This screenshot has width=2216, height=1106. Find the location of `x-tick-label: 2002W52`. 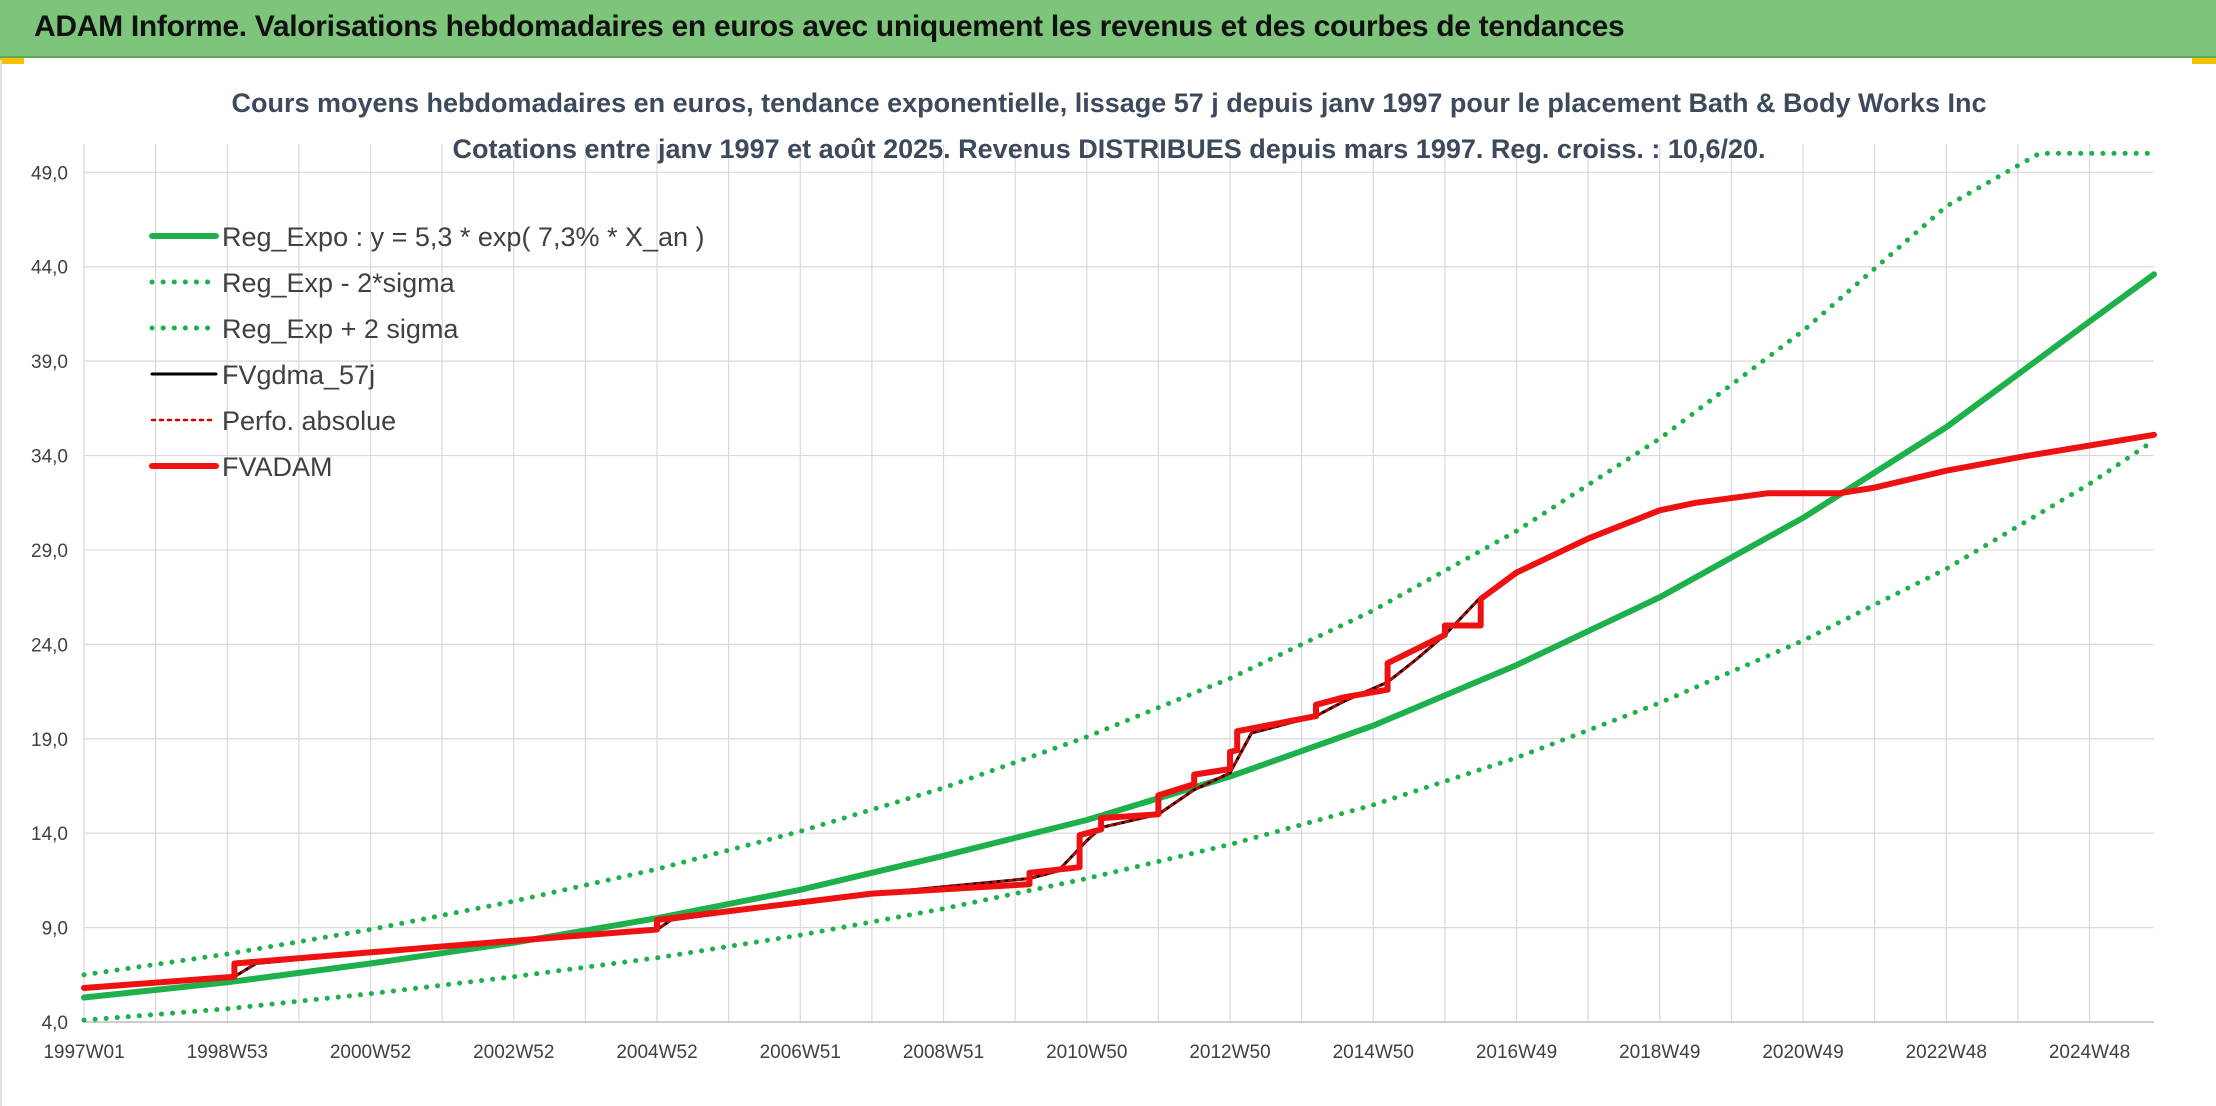

x-tick-label: 2002W52 is located at coordinates (513, 1052).